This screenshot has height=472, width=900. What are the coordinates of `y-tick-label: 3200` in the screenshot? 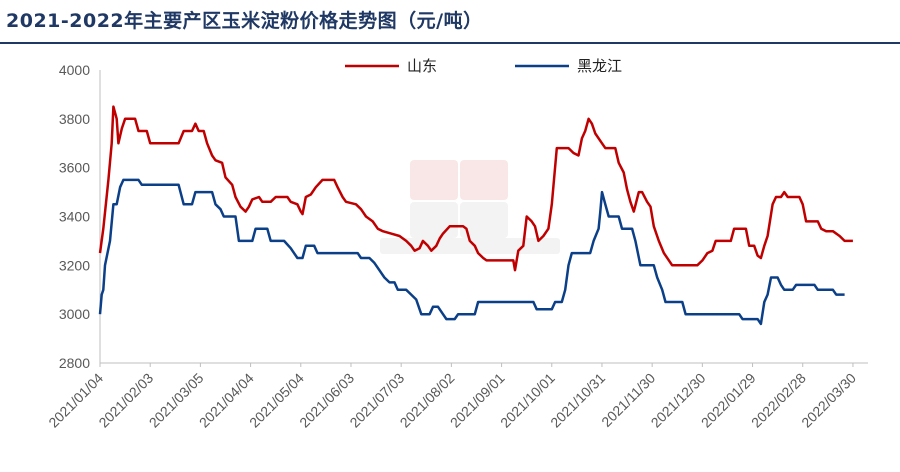 It's located at (74, 265).